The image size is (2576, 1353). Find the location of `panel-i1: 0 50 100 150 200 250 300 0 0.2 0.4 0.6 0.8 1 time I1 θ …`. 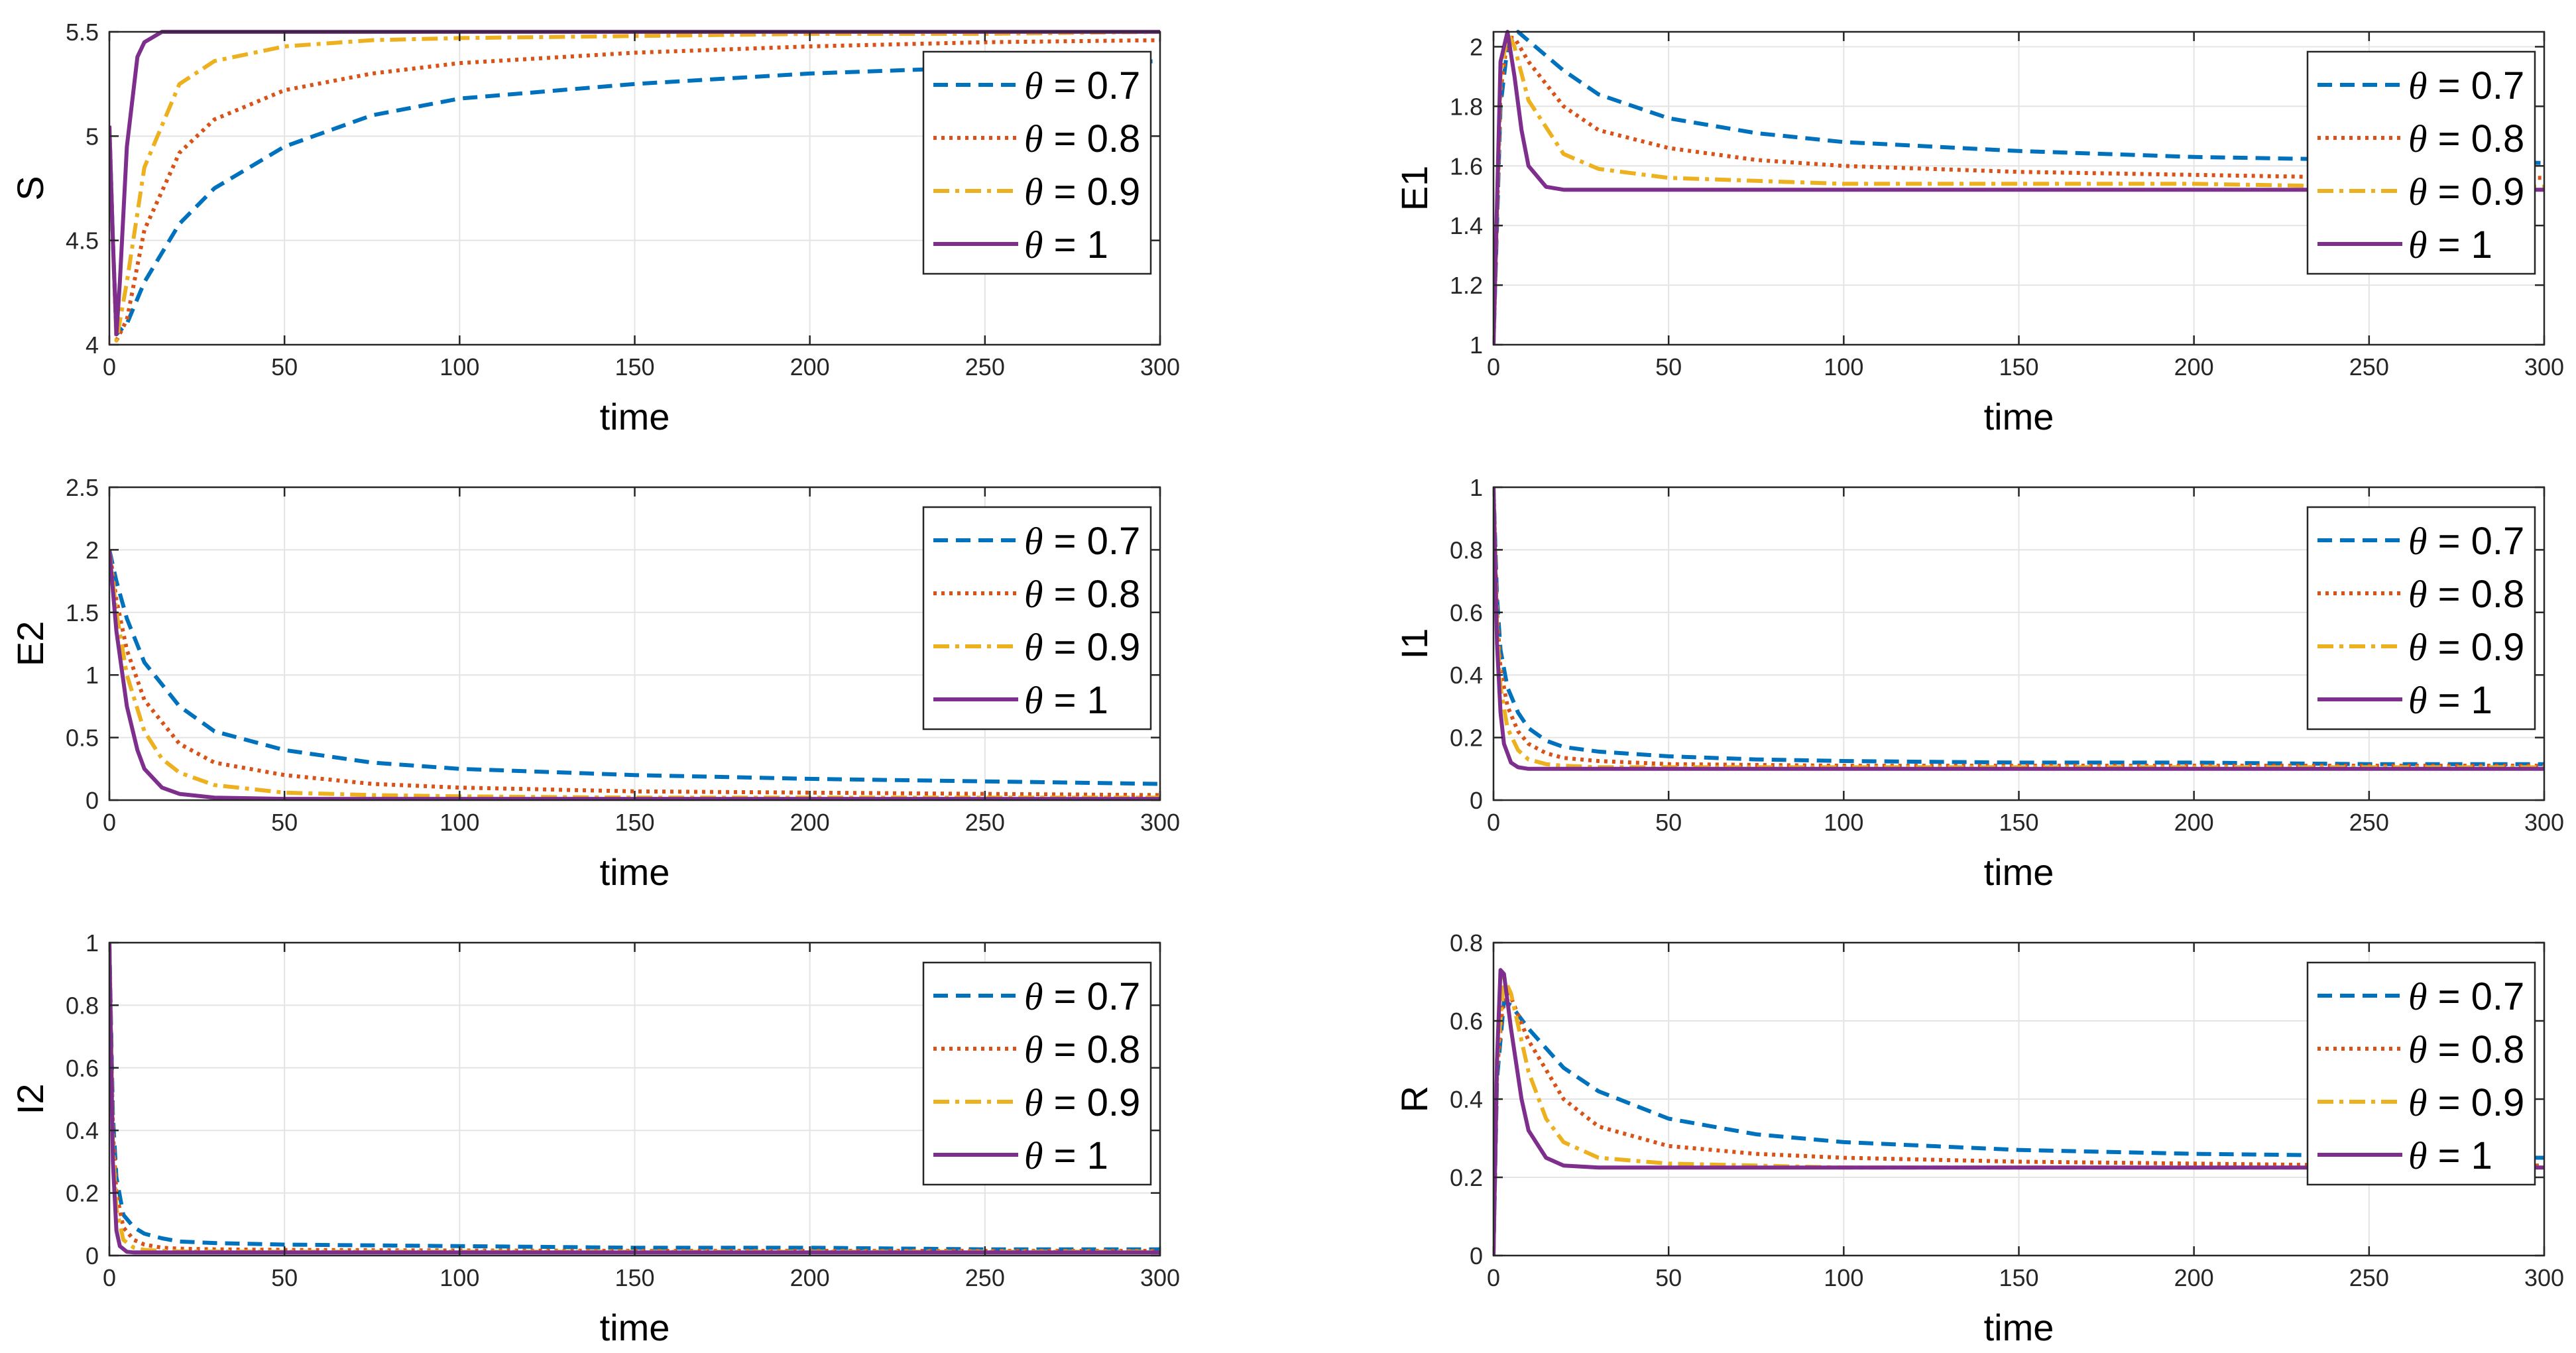

panel-i1: 0 50 100 150 200 250 300 0 0.2 0.4 0.6 0.8 1 time I1 θ … is located at coordinates (1979, 683).